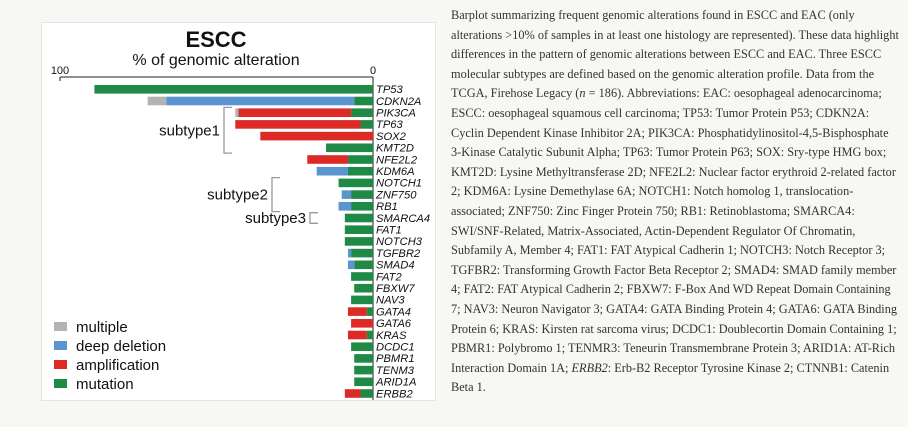 The height and width of the screenshot is (427, 908). I want to click on gene-label-smad4: SMAD4, so click(395, 266).